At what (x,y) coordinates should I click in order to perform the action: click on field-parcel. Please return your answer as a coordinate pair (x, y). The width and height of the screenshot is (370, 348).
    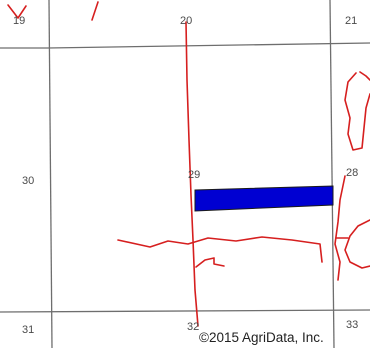
    Looking at the image, I should click on (264, 198).